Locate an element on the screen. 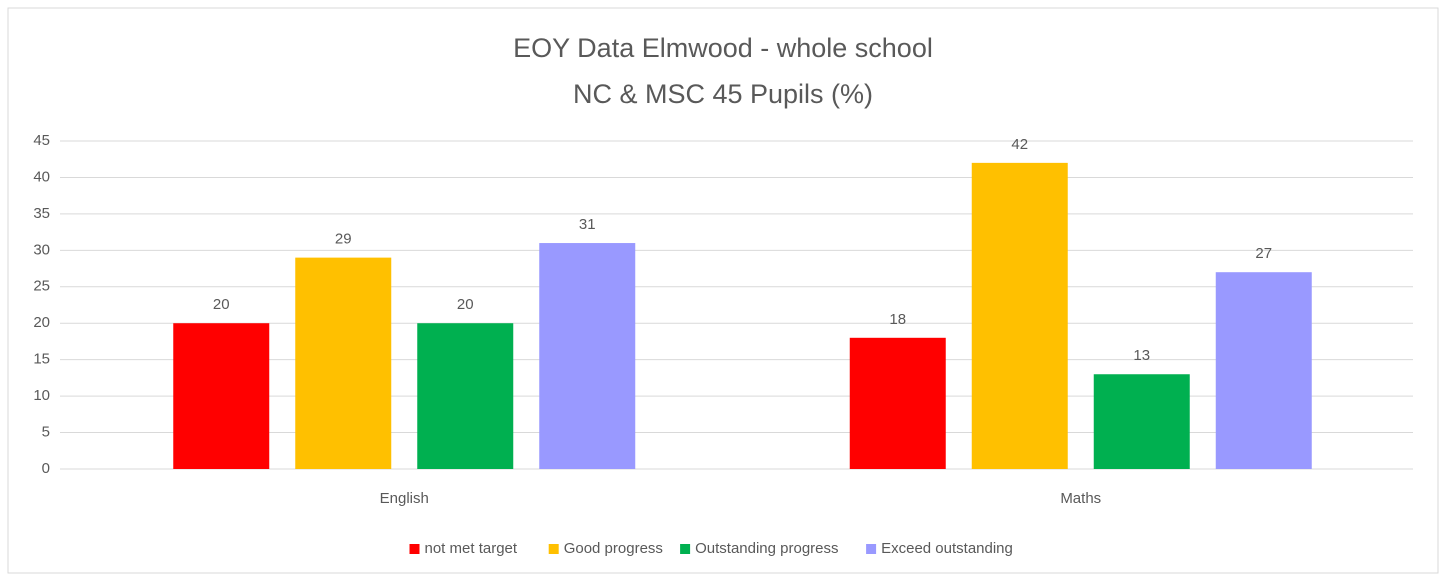 The height and width of the screenshot is (581, 1446). y-tick-label: 0 is located at coordinates (46, 468).